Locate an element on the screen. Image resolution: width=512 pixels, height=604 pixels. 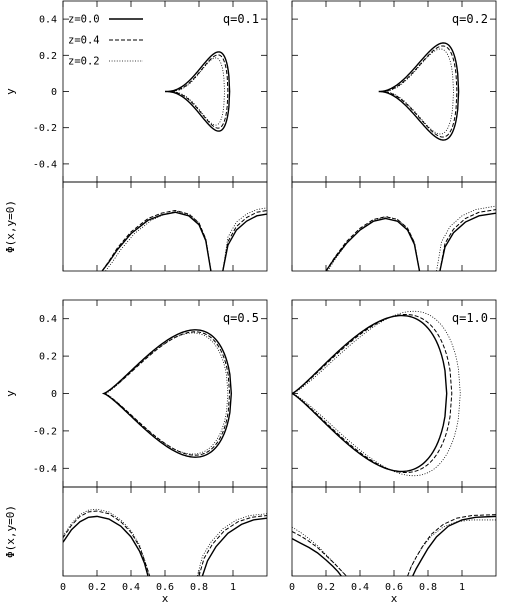
panel-3-lower: 0 0.2 0.4 0.6 0.8 1 x Φ(x,y=0) is located at coordinates (136, 545).